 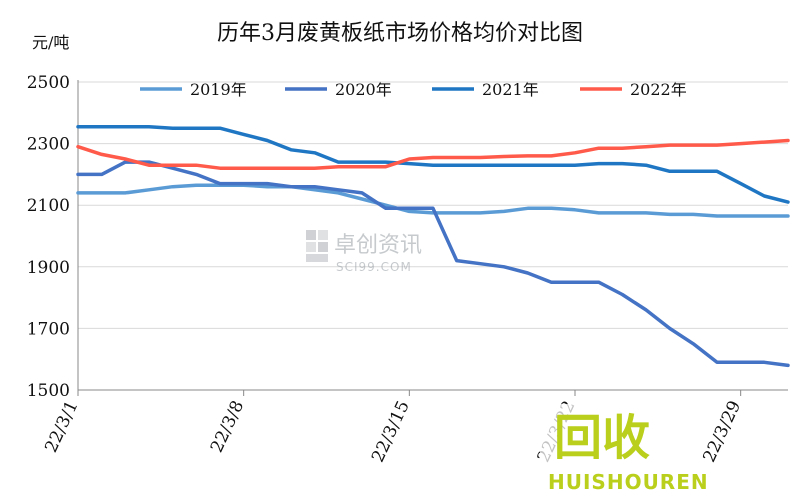 What do you see at coordinates (227, 427) in the screenshot?
I see `x-tick-label: 22/3/8` at bounding box center [227, 427].